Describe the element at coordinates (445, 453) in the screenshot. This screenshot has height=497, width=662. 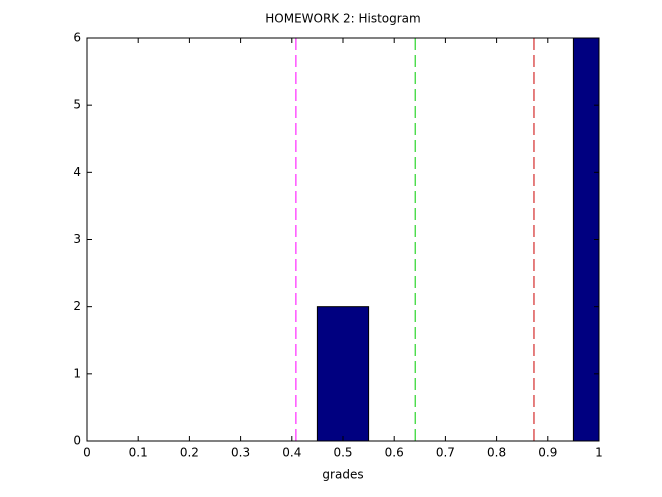
I see `x-tick-label: 0.7` at that location.